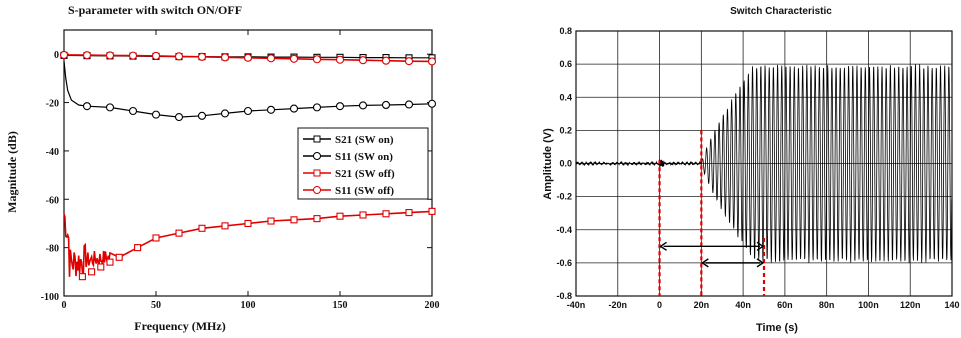  I want to click on y-tick-label: -100, so click(50, 297).